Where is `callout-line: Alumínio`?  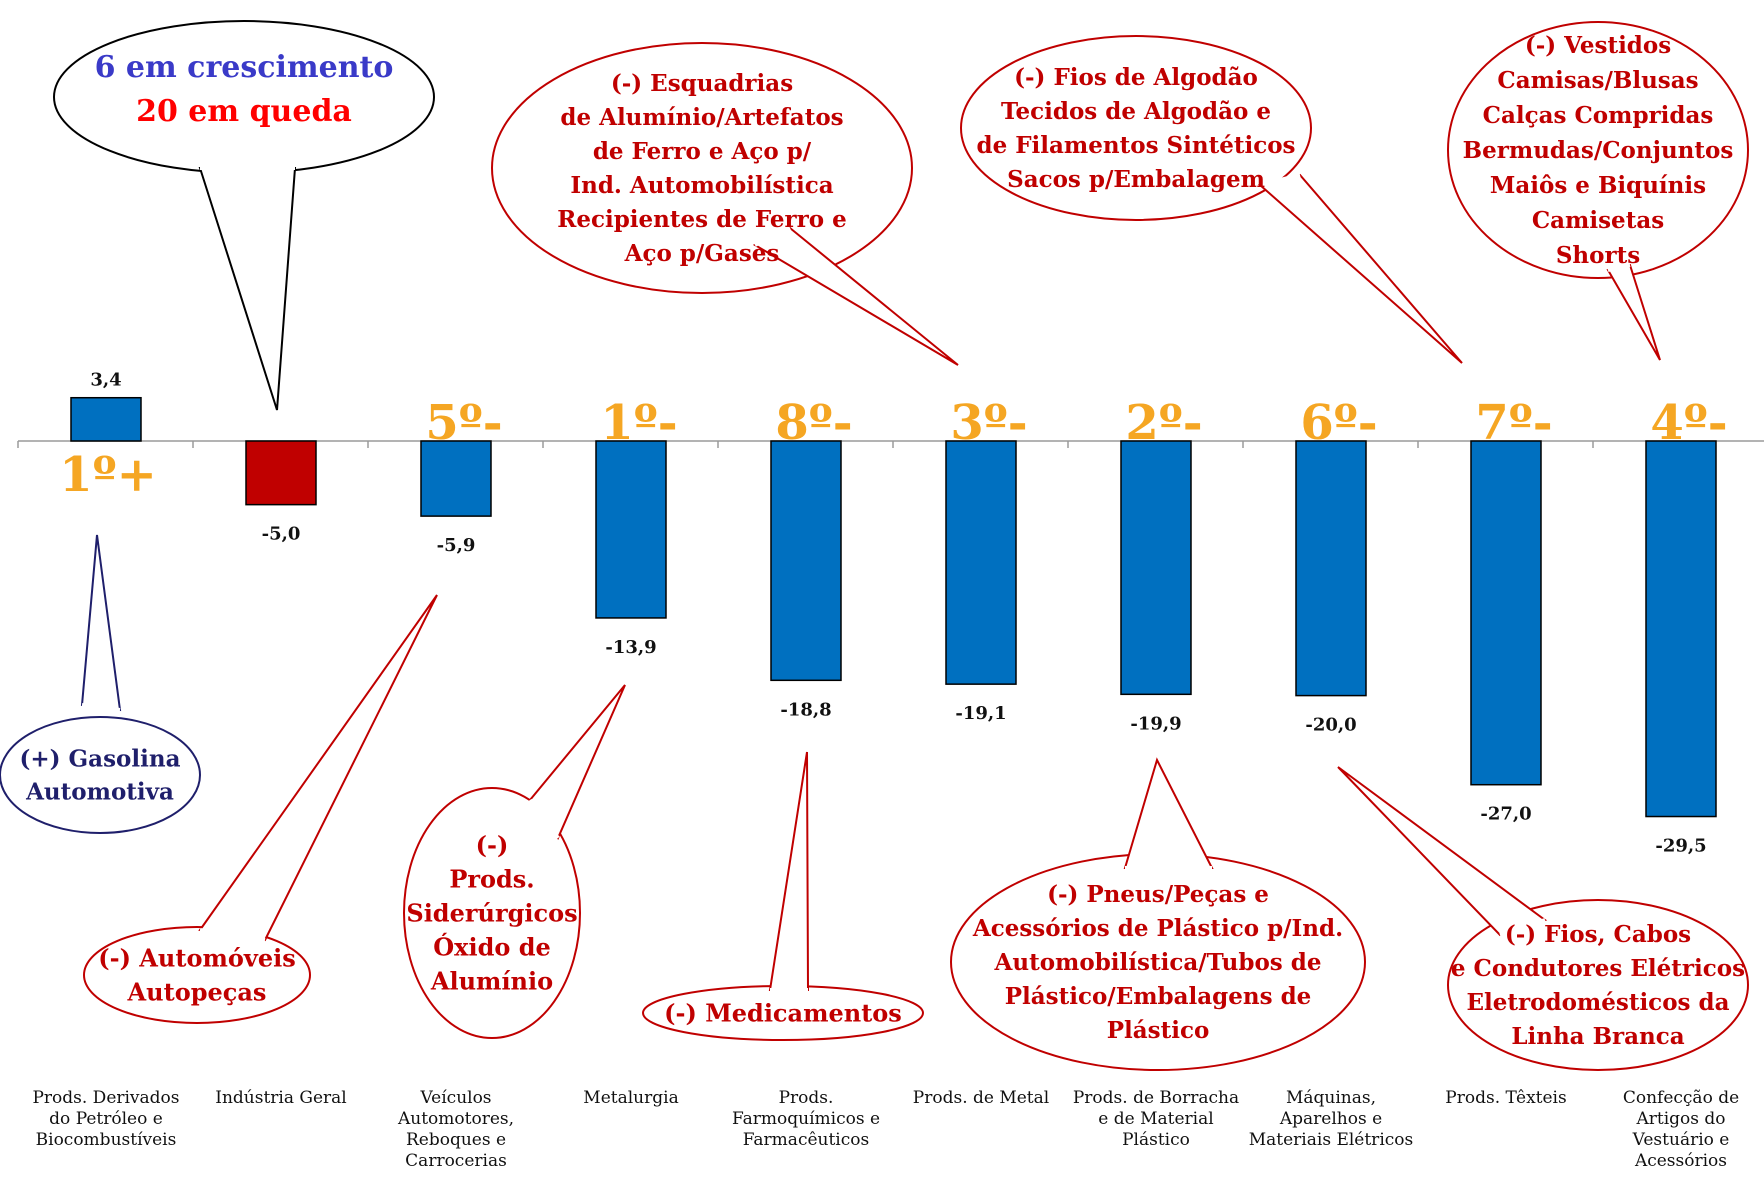 callout-line: Alumínio is located at coordinates (491, 980).